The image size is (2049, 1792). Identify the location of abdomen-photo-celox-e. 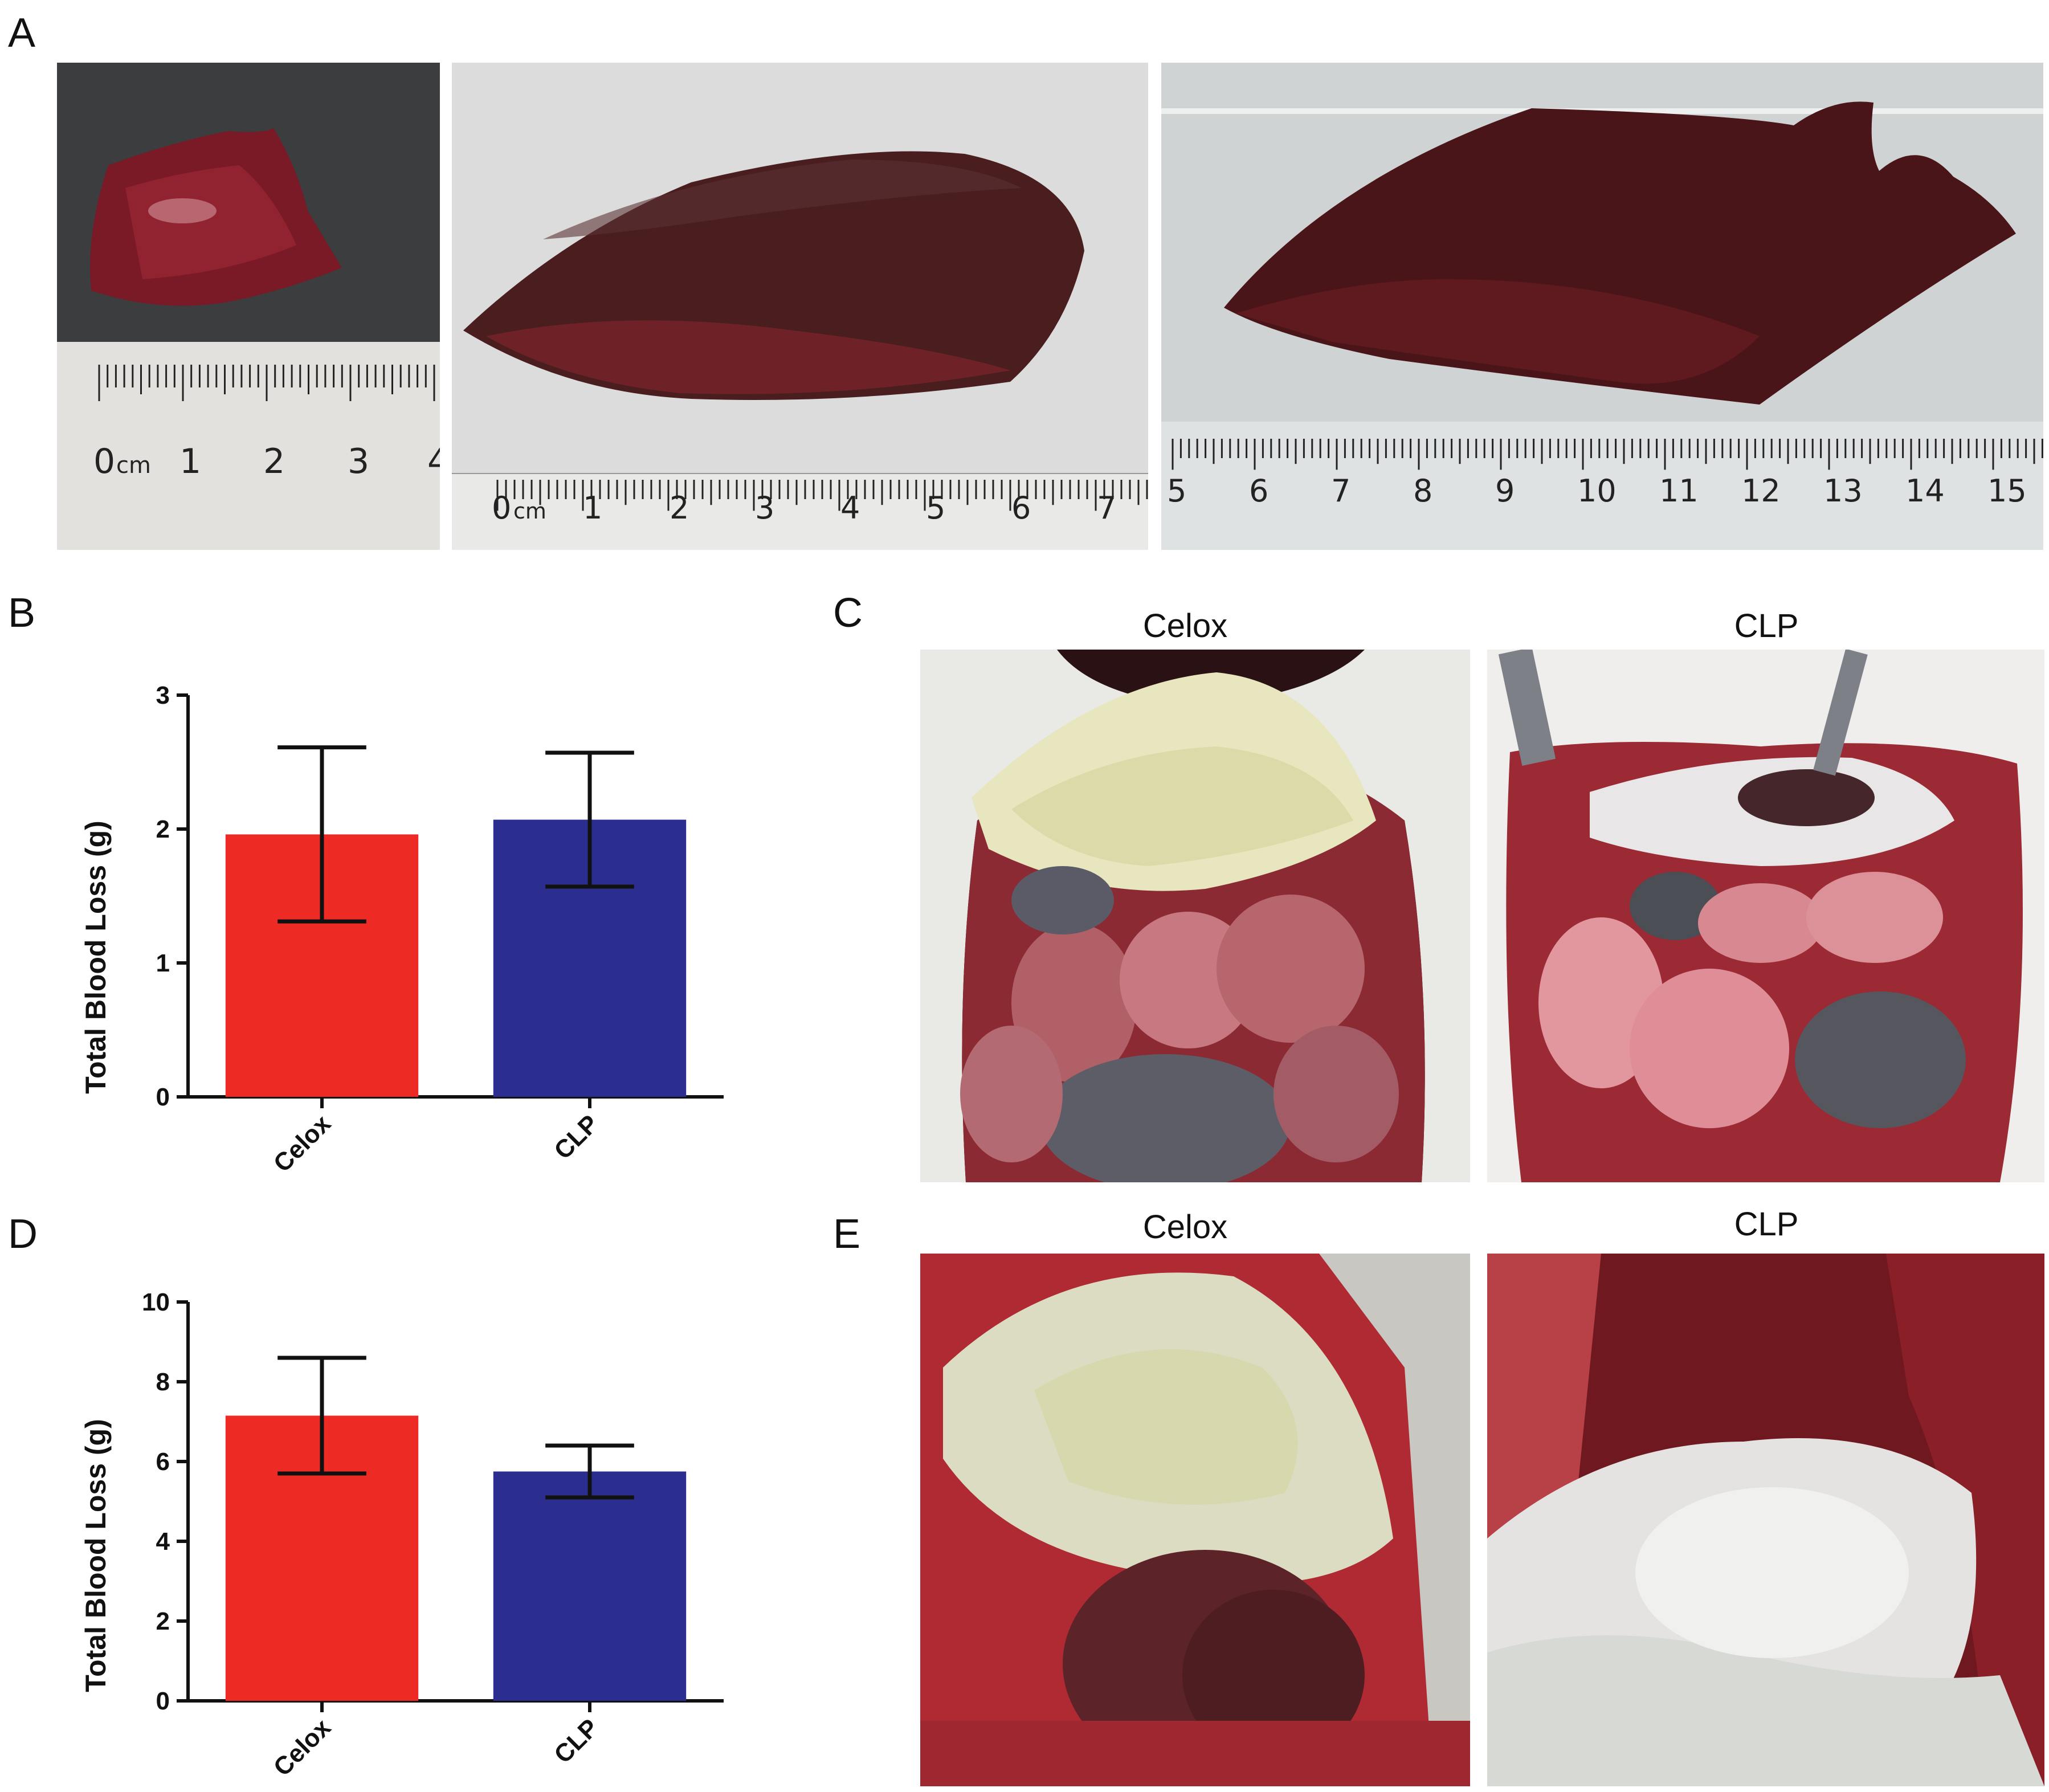
(1195, 1520).